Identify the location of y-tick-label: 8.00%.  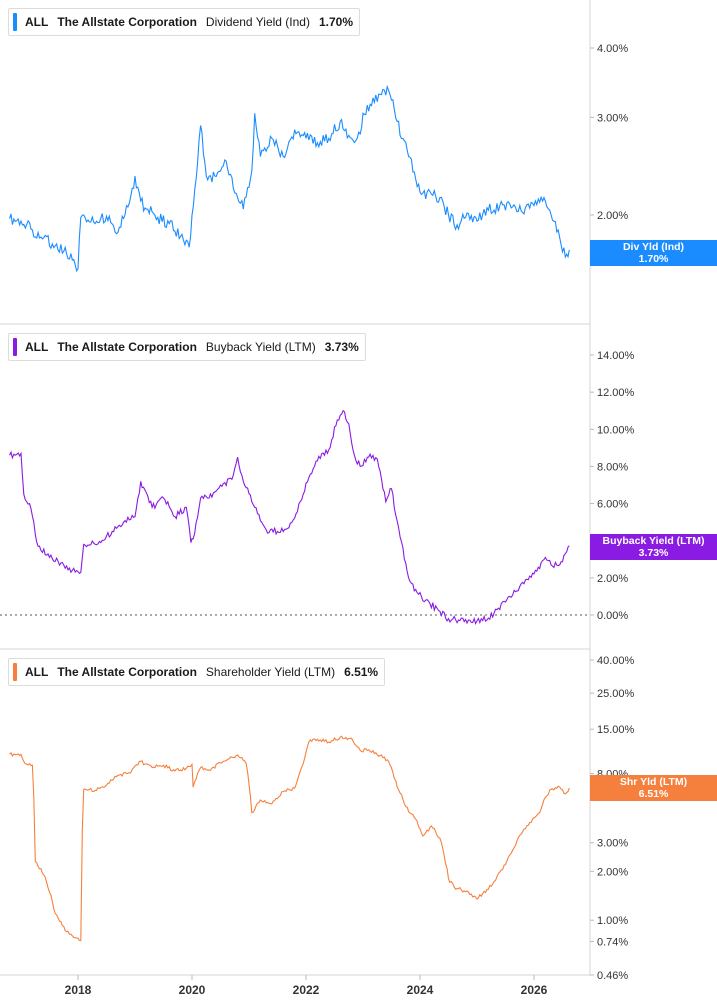
(612, 467).